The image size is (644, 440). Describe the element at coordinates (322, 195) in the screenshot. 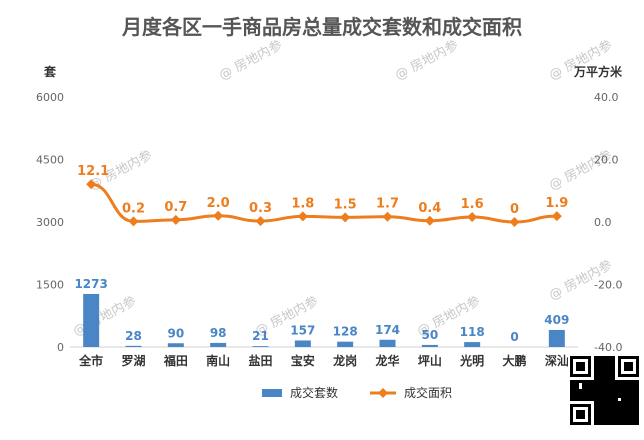

I see `line-series: 12.1 0.2 0.7 2.0 0.3 1.8 1.5 1.7 0.4 1.6 0 1.9` at that location.